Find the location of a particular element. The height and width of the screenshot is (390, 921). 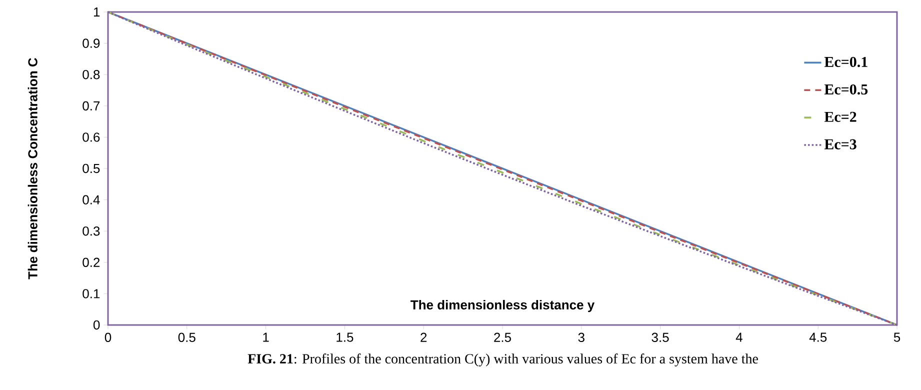

y-tick-label: 0.1 is located at coordinates (91, 293).